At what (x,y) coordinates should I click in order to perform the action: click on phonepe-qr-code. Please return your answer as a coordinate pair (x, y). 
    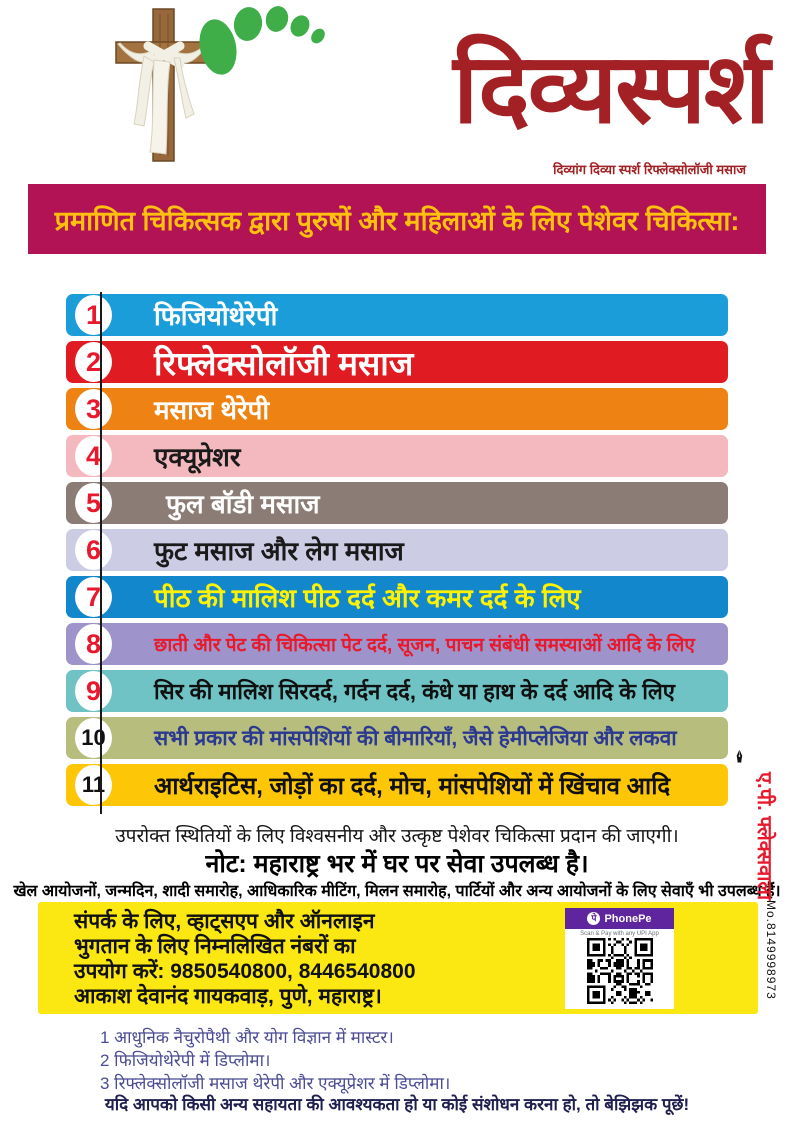
    Looking at the image, I should click on (619, 971).